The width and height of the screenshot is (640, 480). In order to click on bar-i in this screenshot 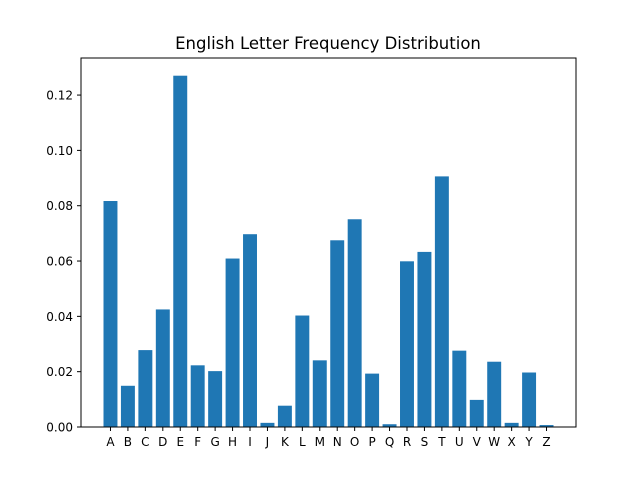, I will do `click(250, 330)`.